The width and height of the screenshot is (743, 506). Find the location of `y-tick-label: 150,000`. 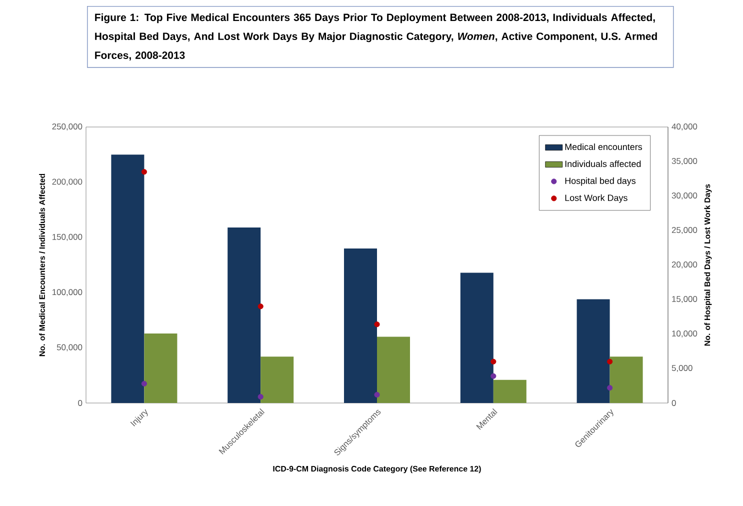

y-tick-label: 150,000 is located at coordinates (67, 237).